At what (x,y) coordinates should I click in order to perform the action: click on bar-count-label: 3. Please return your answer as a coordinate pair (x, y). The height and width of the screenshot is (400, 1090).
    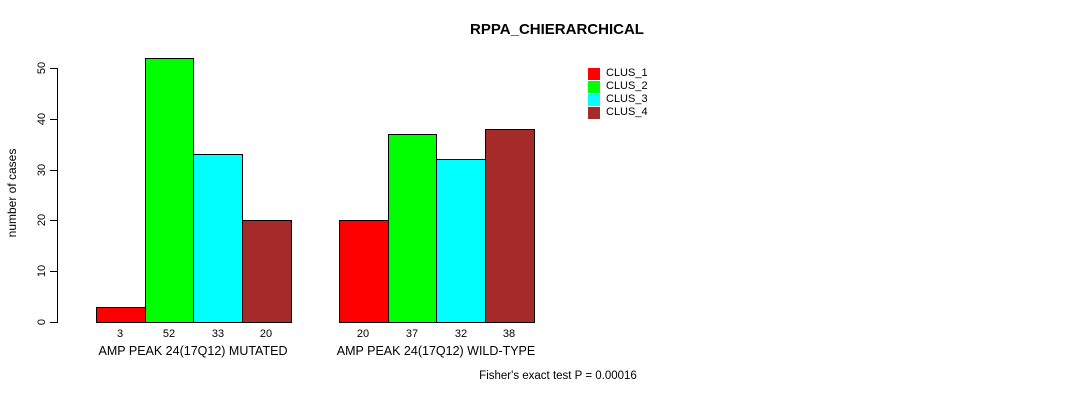
    Looking at the image, I should click on (120, 334).